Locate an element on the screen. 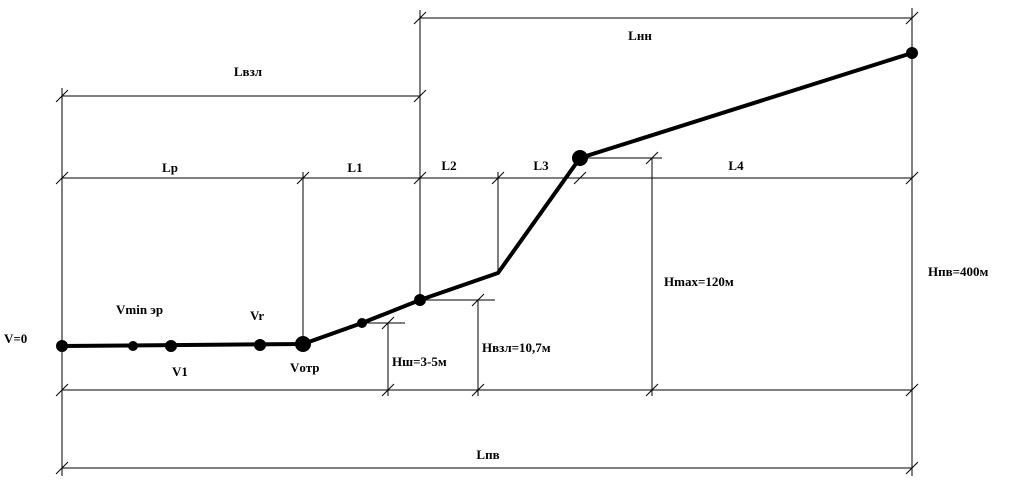 The height and width of the screenshot is (486, 1019). speed-label: V1 is located at coordinates (180, 371).